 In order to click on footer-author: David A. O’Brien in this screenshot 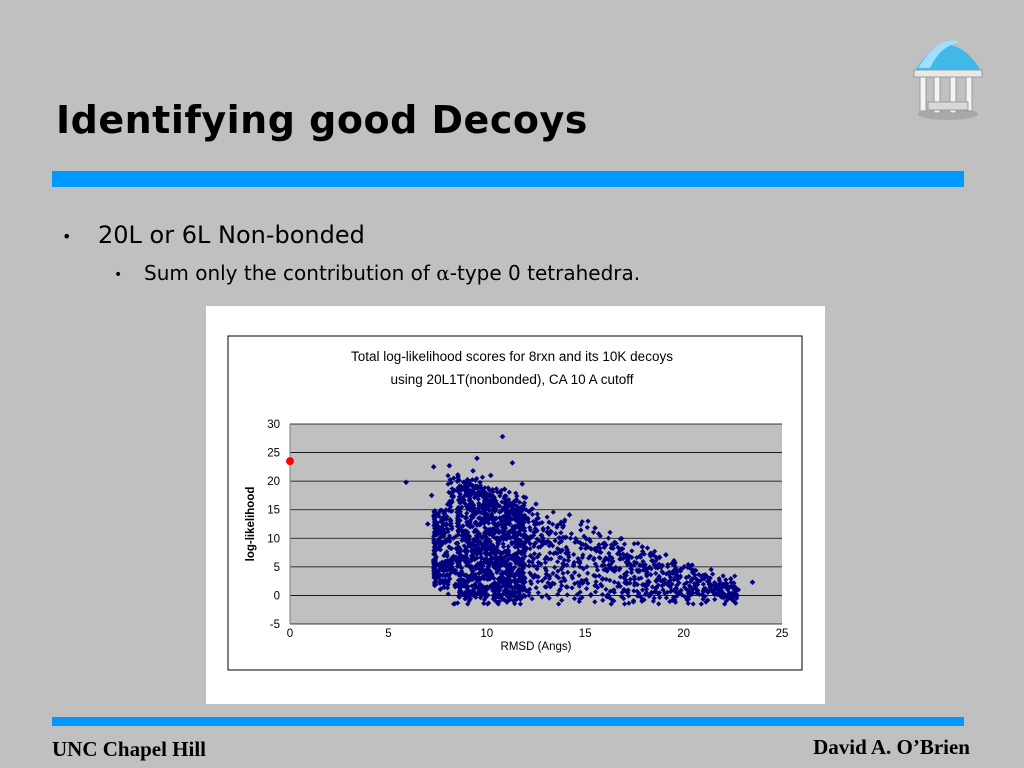, I will do `click(891, 747)`.